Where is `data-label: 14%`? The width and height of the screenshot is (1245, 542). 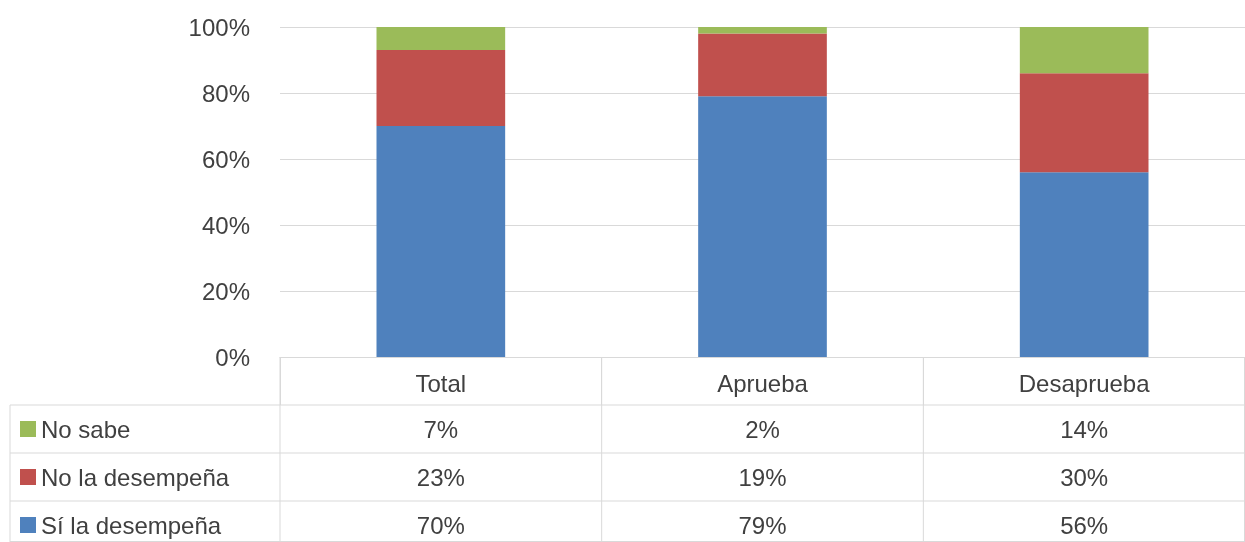 data-label: 14% is located at coordinates (1084, 429).